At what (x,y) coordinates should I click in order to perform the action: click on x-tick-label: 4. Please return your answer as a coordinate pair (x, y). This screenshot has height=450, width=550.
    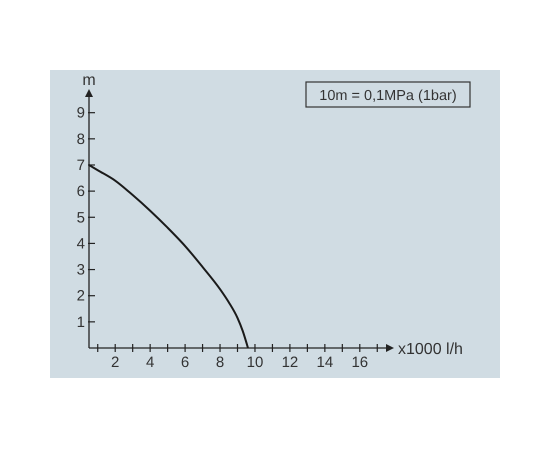
    Looking at the image, I should click on (150, 362).